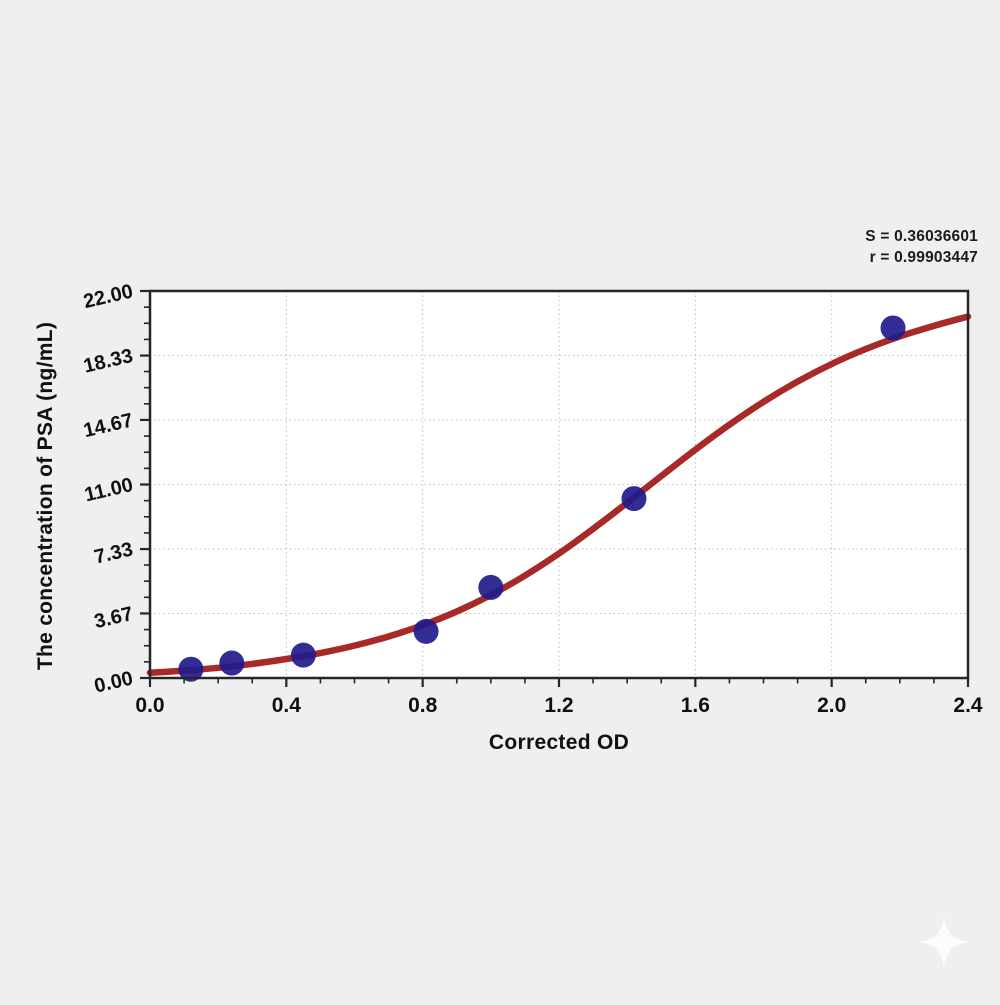 The height and width of the screenshot is (1005, 1000). Describe the element at coordinates (45, 496) in the screenshot. I see `y-axis-title: The concentration of PSA (ng/mL)` at that location.